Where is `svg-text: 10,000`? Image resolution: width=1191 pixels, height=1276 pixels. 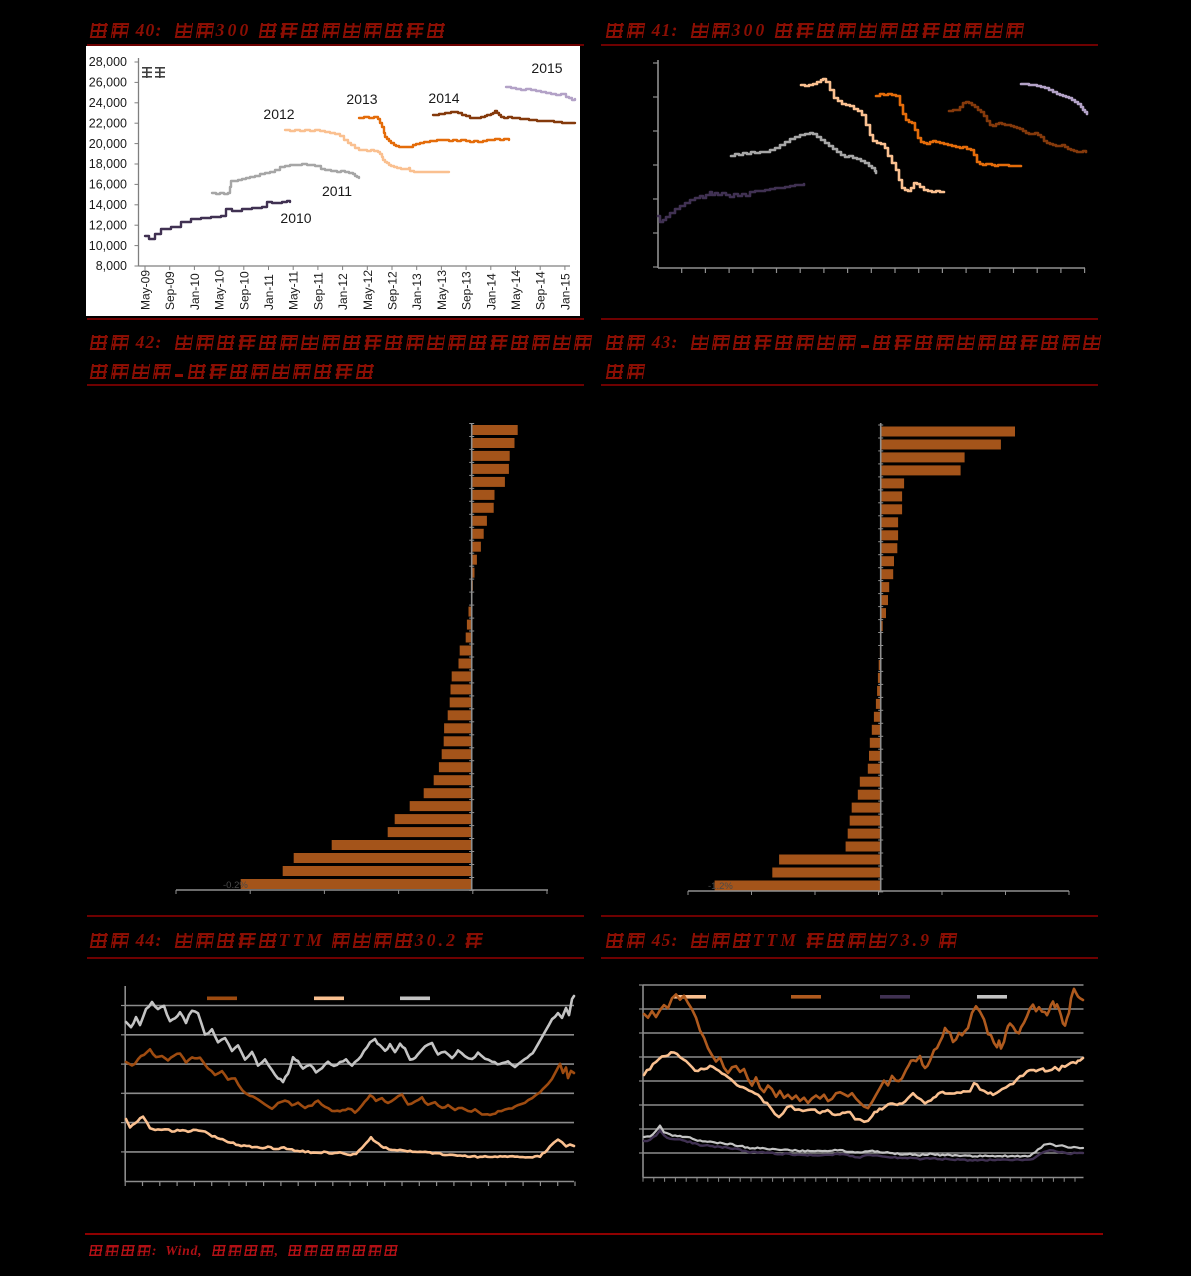
svg-text: 10,000 is located at coordinates (108, 246).